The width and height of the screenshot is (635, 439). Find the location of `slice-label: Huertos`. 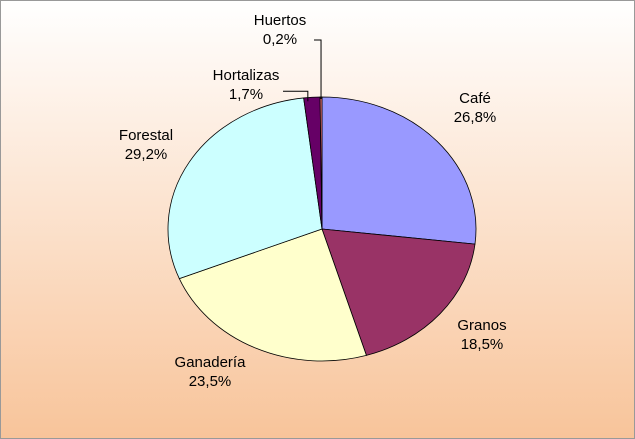

slice-label: Huertos is located at coordinates (280, 20).